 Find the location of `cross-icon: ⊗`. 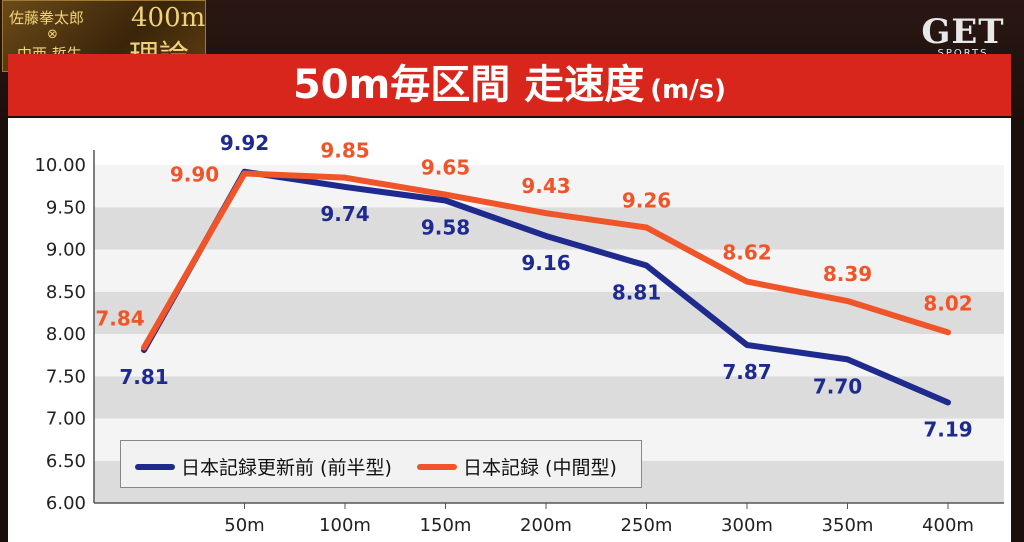

cross-icon: ⊗ is located at coordinates (52, 34).